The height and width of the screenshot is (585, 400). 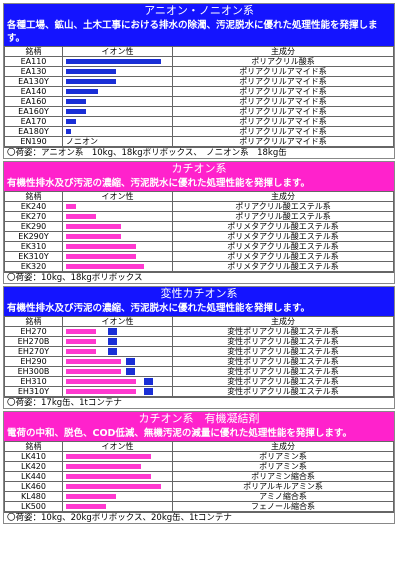 I want to click on section-title: アニオン・ノニオン系, so click(x=199, y=11).